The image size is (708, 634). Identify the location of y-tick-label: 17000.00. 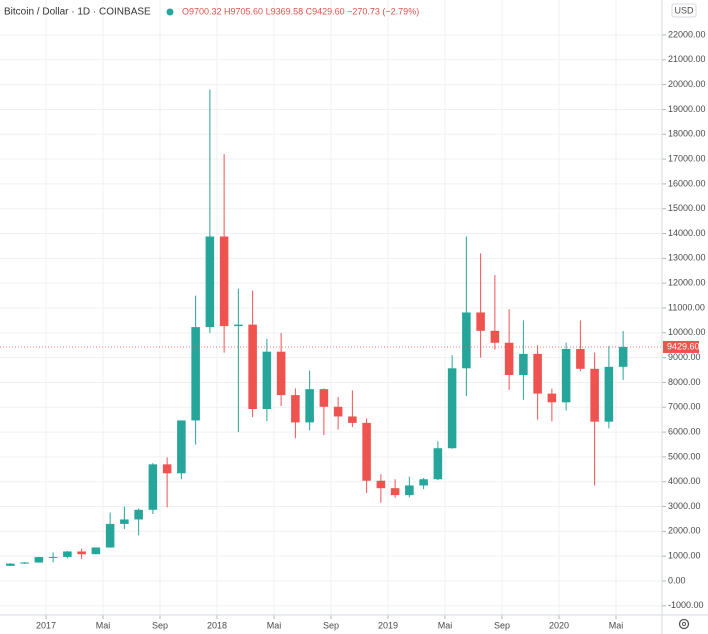
(687, 158).